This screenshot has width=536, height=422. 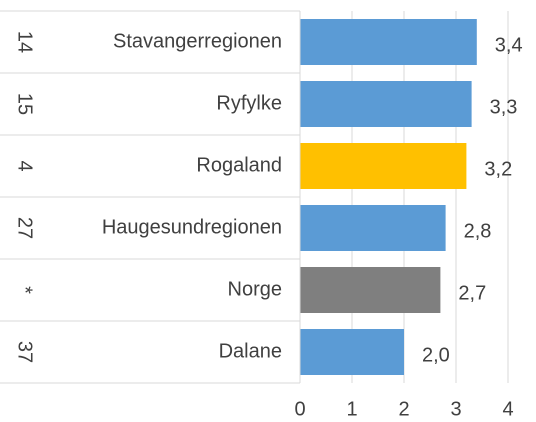 What do you see at coordinates (478, 231) in the screenshot?
I see `value-label: 2,8` at bounding box center [478, 231].